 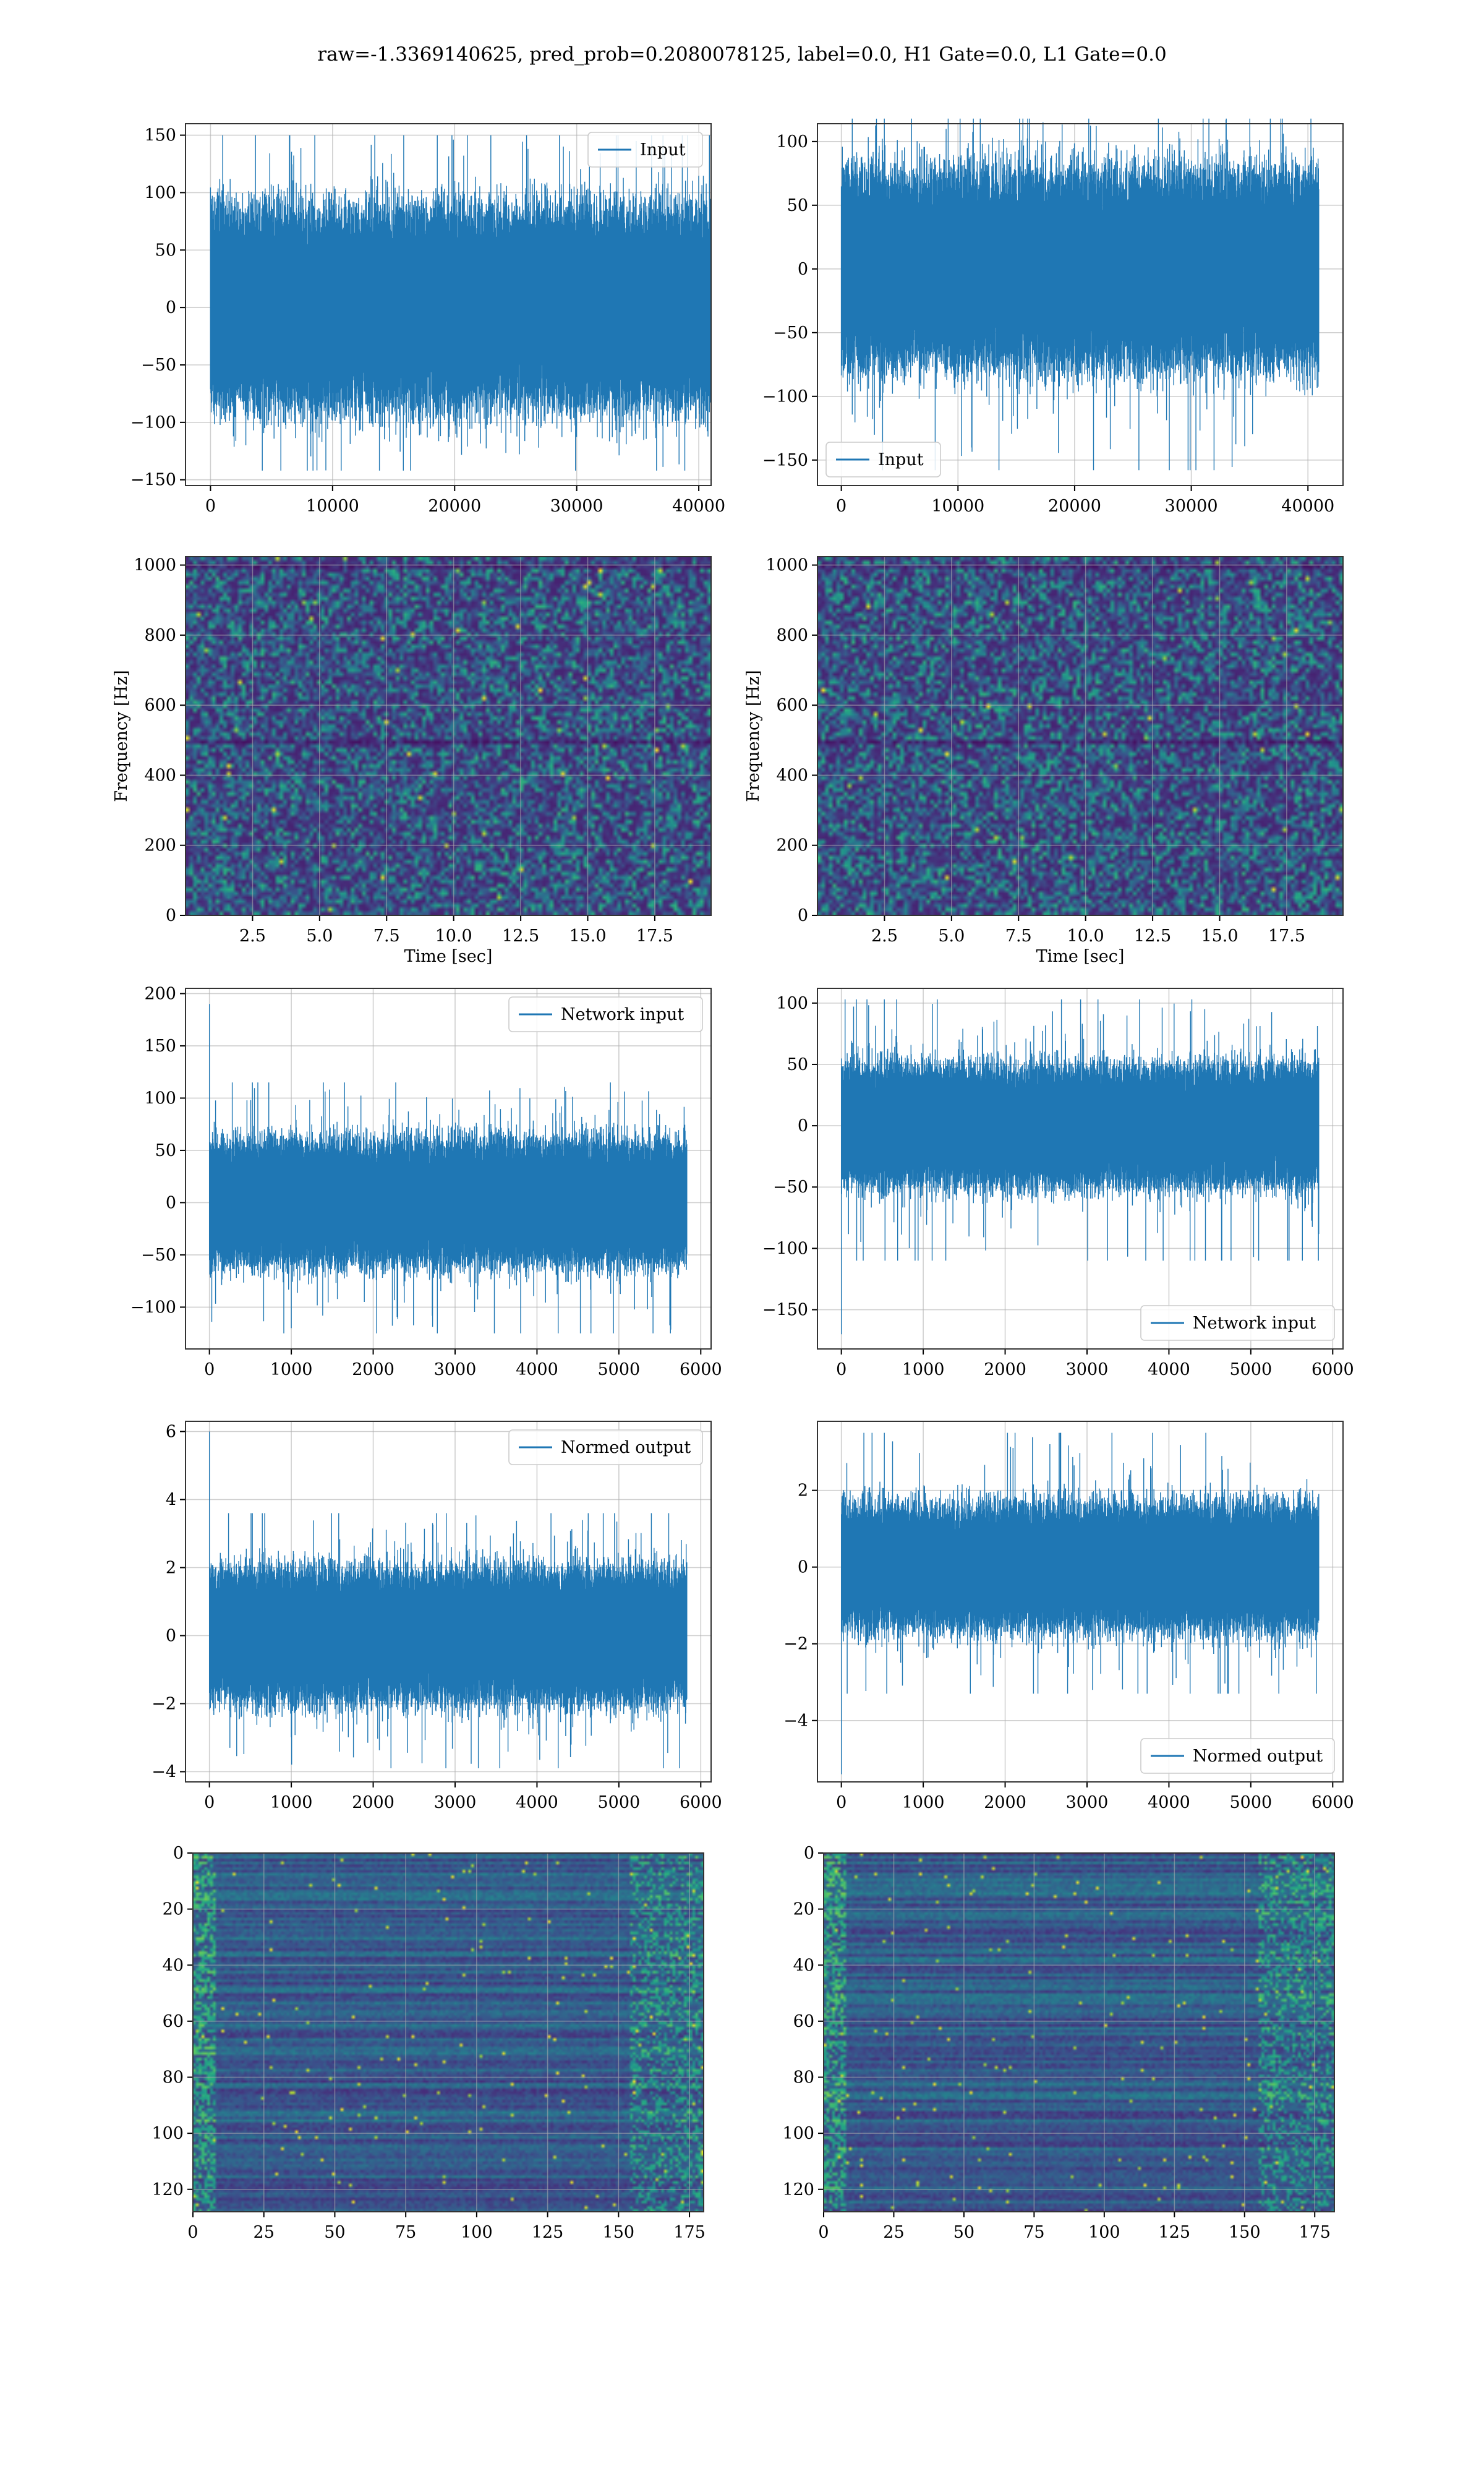 What do you see at coordinates (626, 1448) in the screenshot?
I see `h1-normed-output-legend-label: Normed output` at bounding box center [626, 1448].